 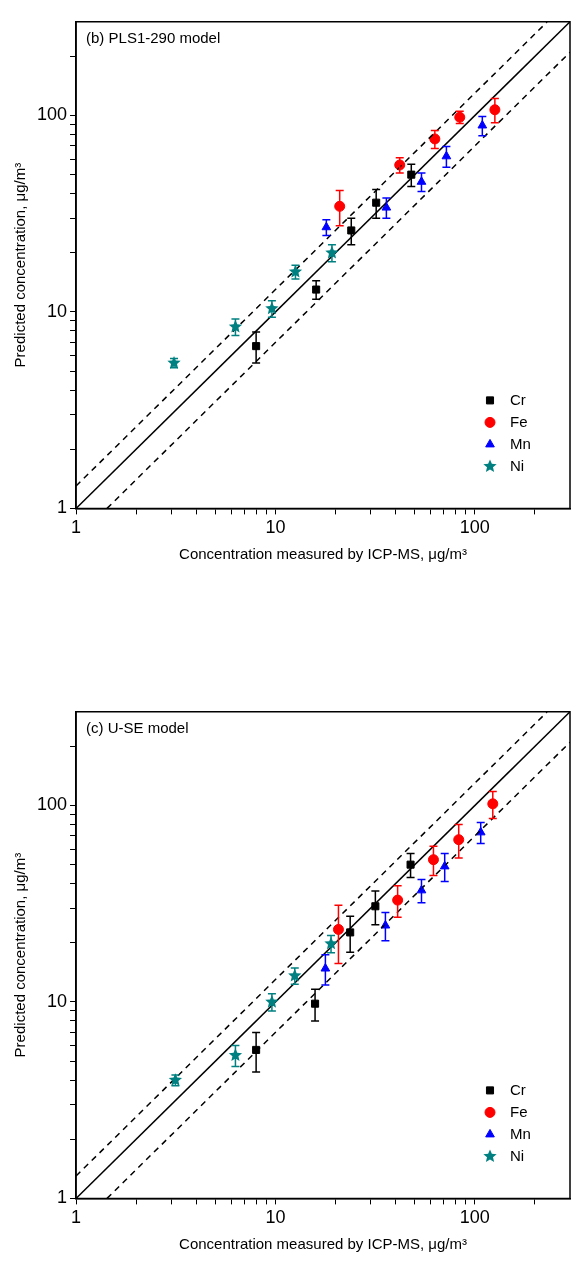 What do you see at coordinates (137, 728) in the screenshot?
I see `annotation: (c) U-SE model` at bounding box center [137, 728].